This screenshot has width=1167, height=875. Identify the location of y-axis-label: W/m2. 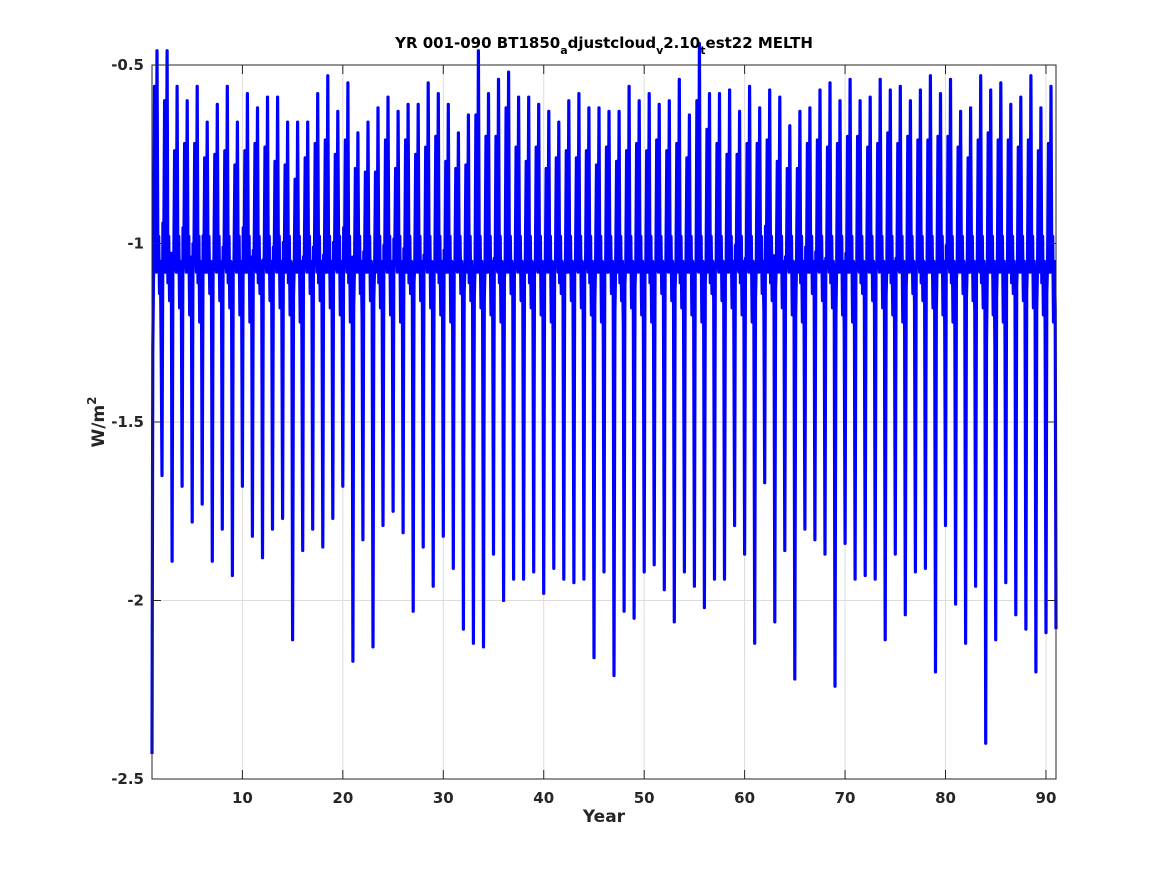
(97, 421).